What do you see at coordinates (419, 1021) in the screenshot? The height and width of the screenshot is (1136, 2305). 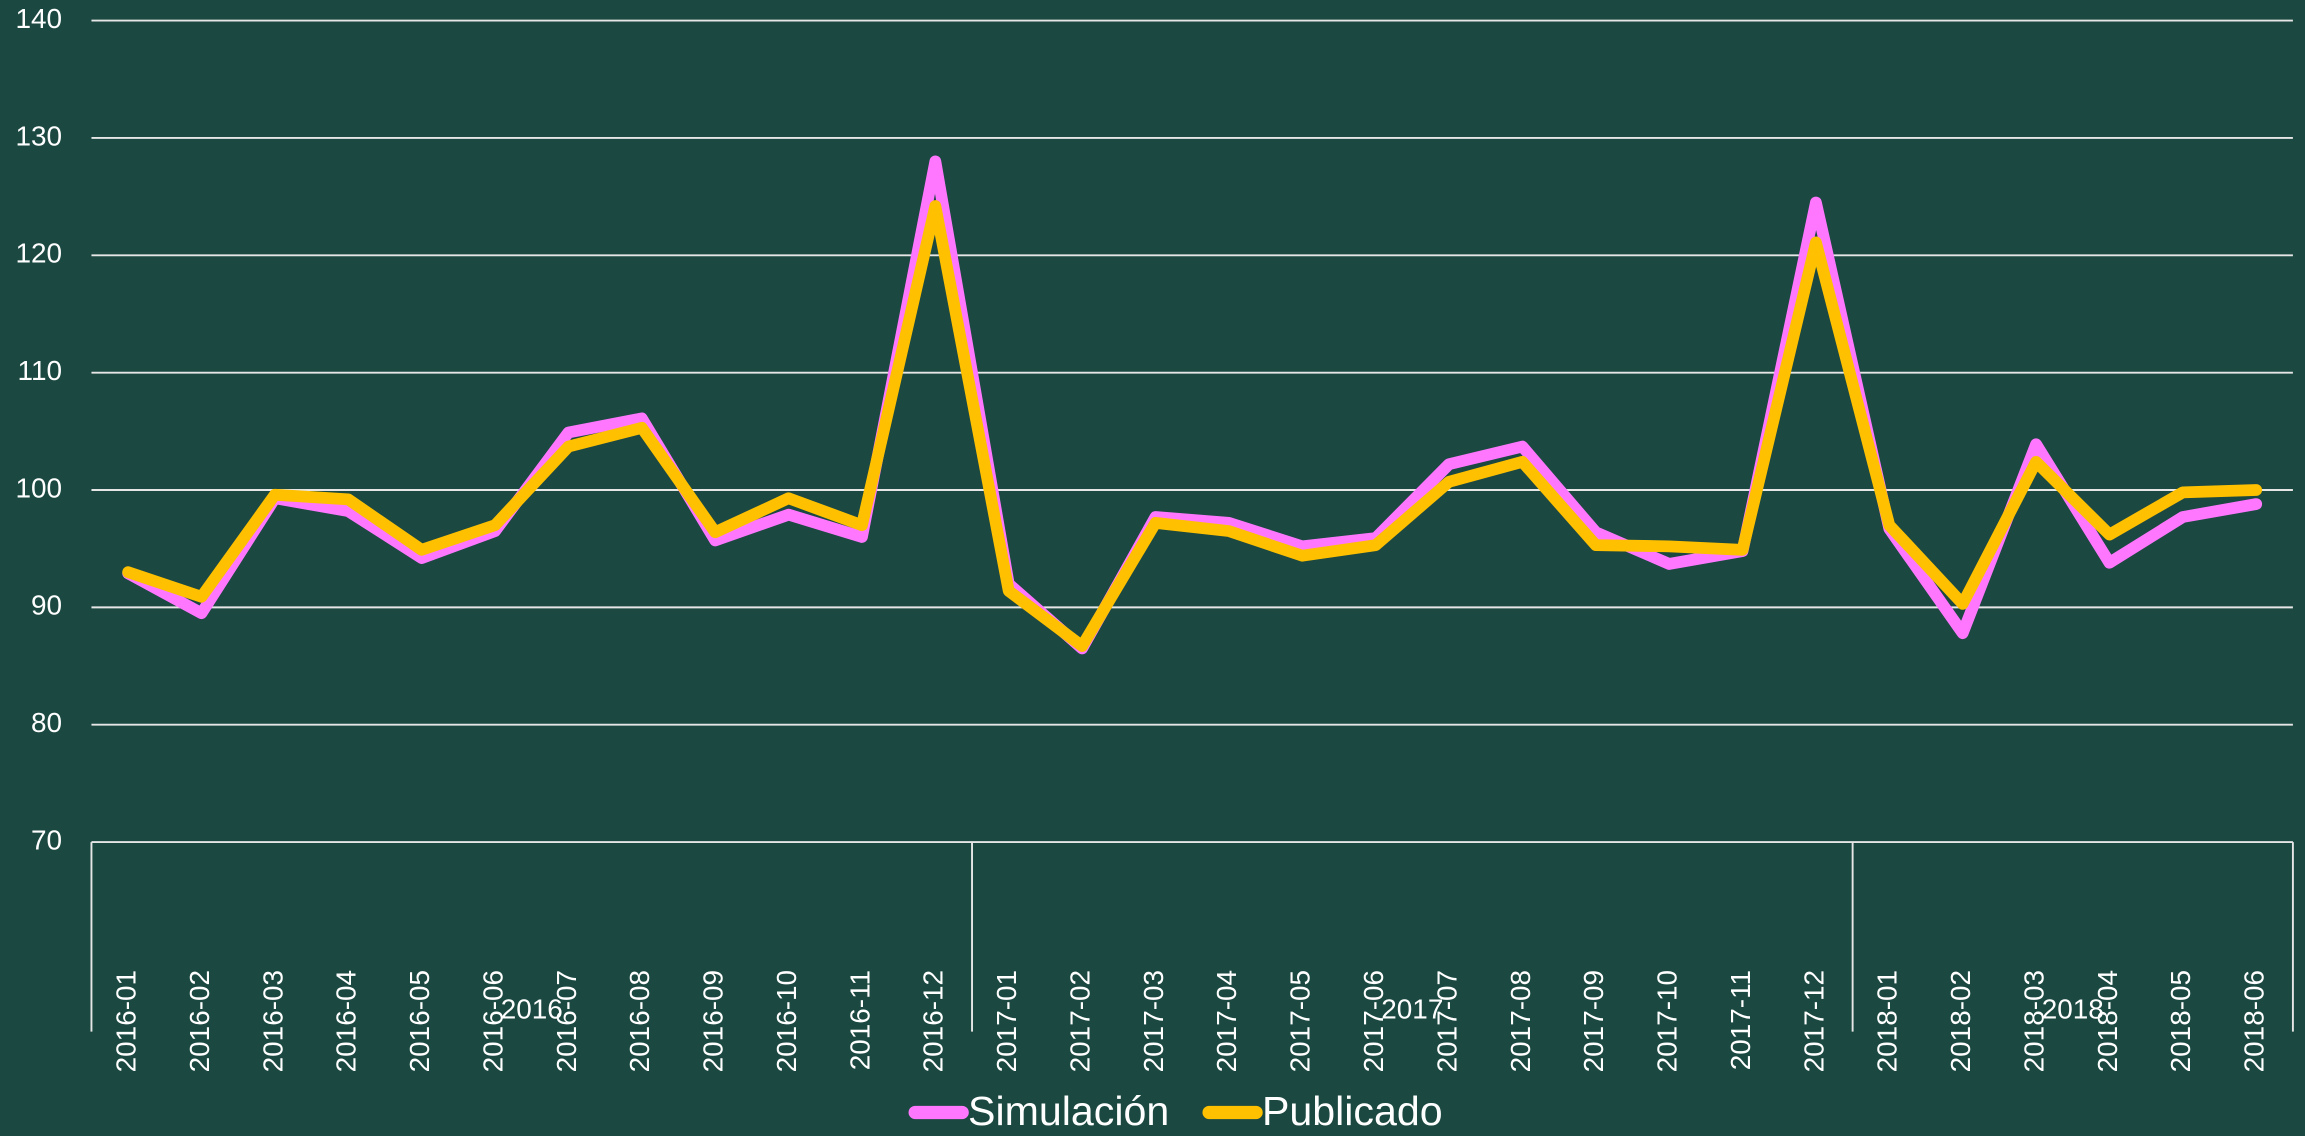 I see `x-tick-label: 2016-05` at bounding box center [419, 1021].